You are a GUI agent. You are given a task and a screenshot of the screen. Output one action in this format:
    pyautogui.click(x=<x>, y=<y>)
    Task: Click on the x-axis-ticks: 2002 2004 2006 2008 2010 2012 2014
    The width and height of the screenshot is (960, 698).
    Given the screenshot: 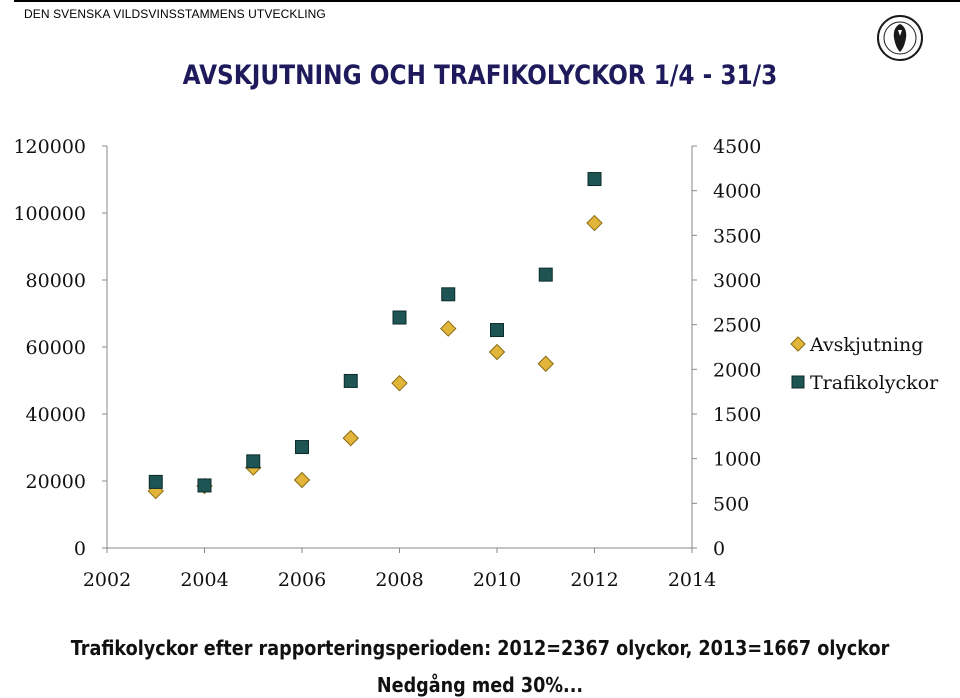 What is the action you would take?
    pyautogui.click(x=399, y=569)
    